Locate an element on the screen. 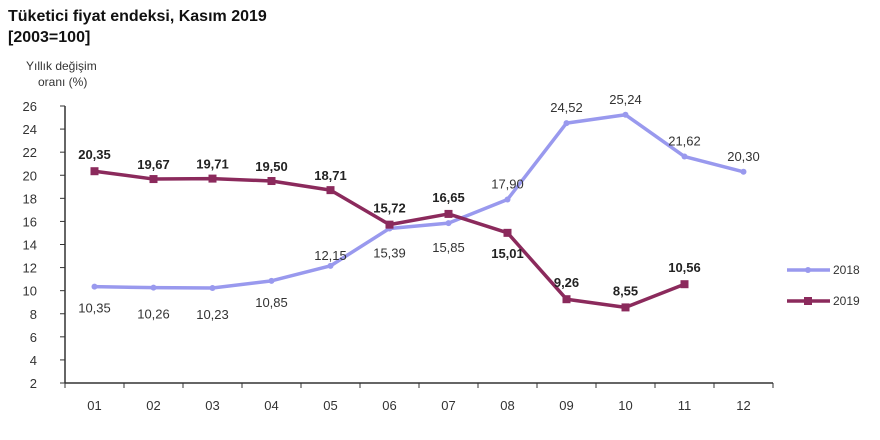  y-tick-label: 22 is located at coordinates (30, 152).